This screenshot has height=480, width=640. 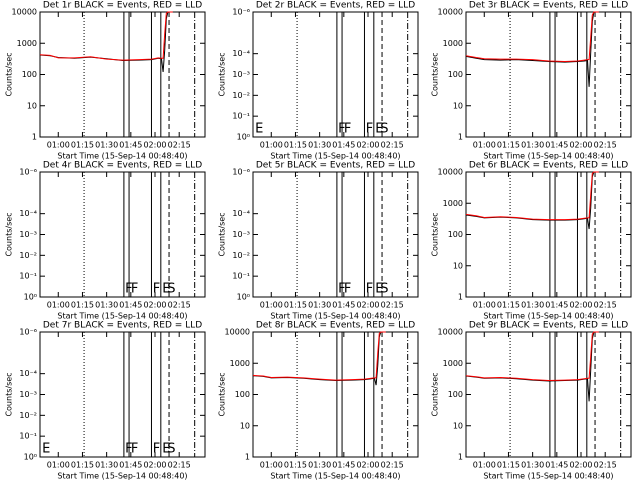 I want to click on chart-title: Det 9r BLACK = Events, RED = LLD, so click(x=548, y=326).